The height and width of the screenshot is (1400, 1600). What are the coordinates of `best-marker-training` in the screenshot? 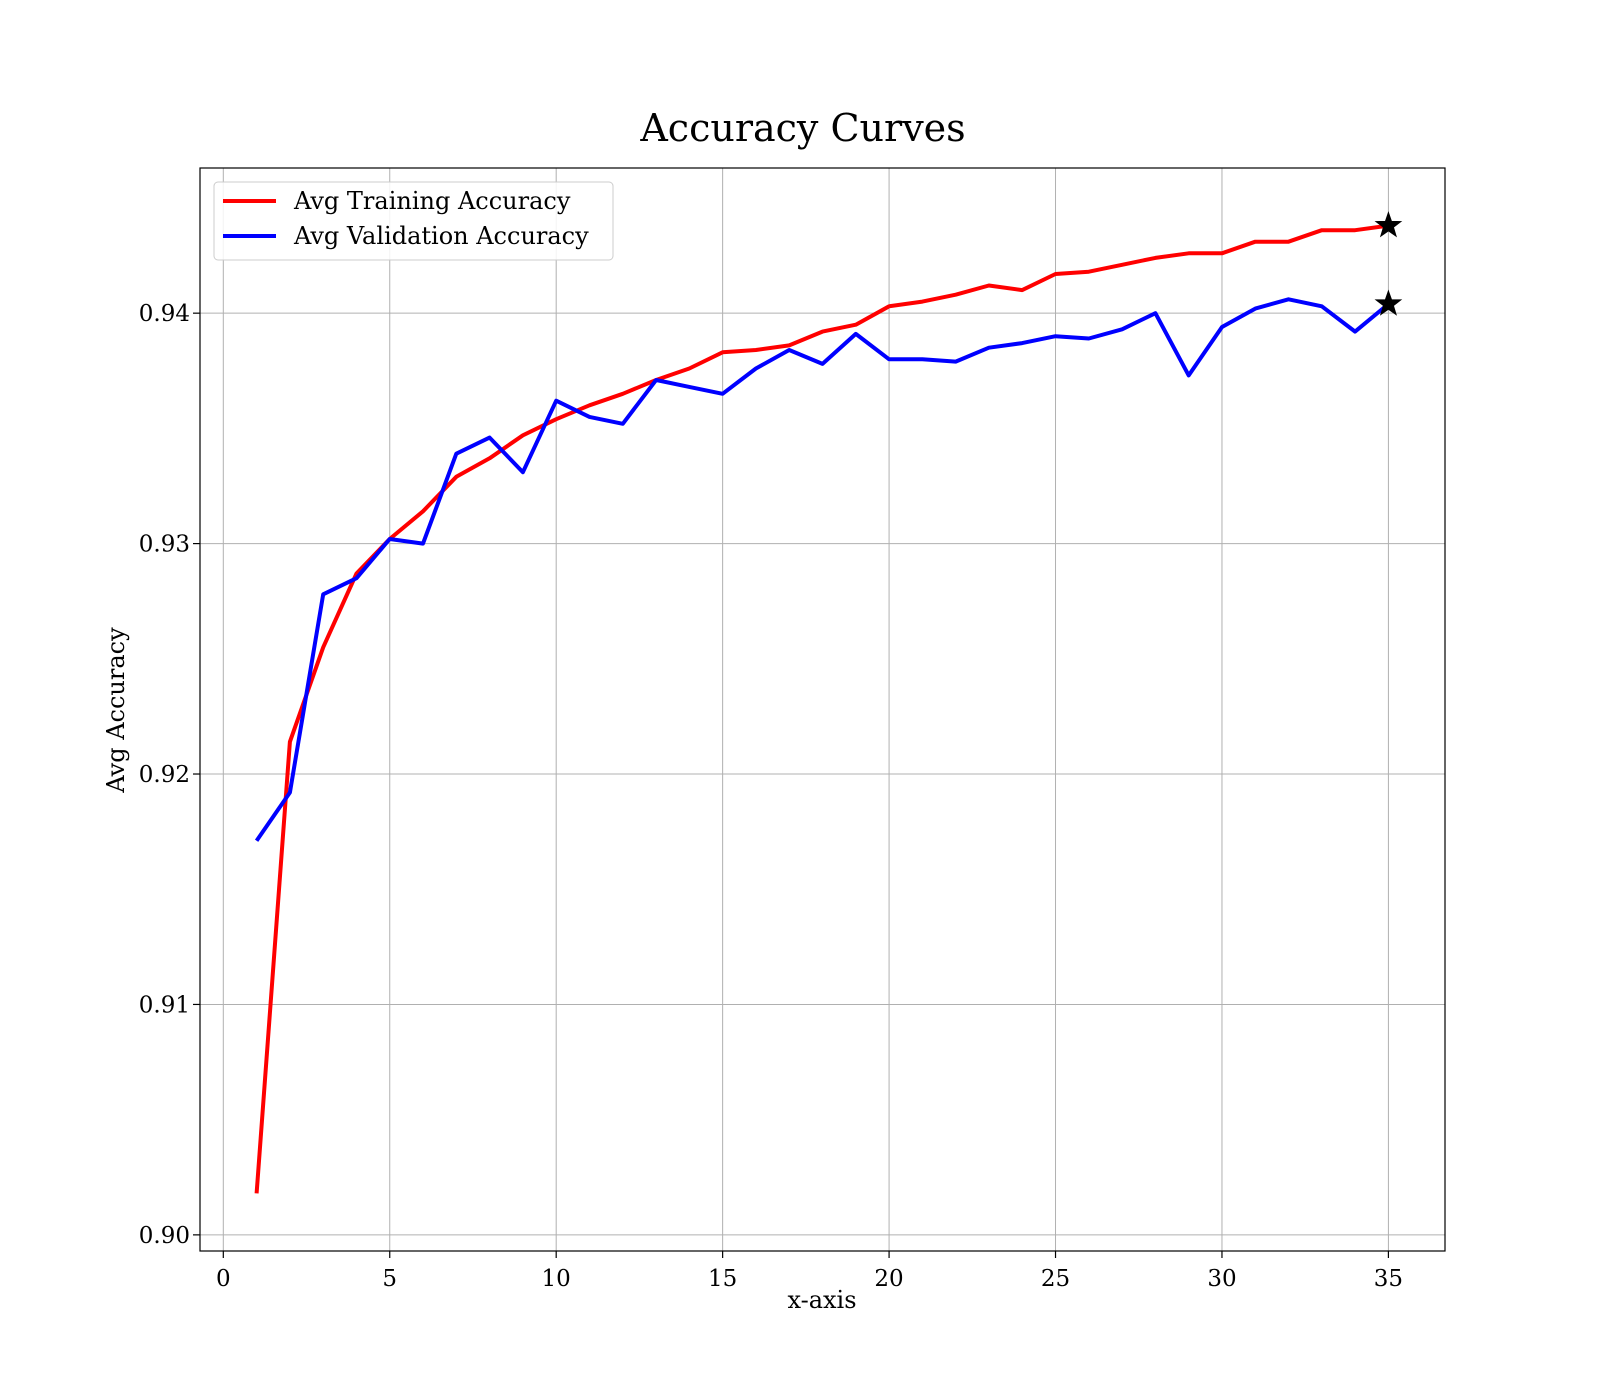 It's located at (1388, 224).